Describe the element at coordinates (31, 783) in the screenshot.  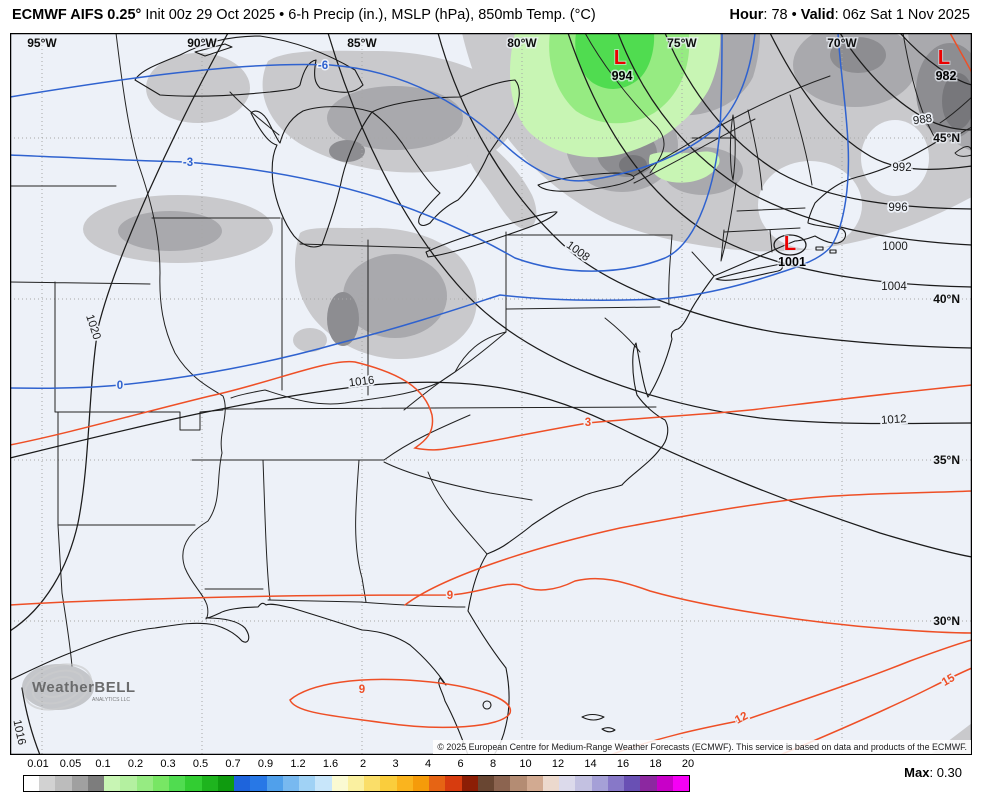
I see `legend-segment-below-min` at that location.